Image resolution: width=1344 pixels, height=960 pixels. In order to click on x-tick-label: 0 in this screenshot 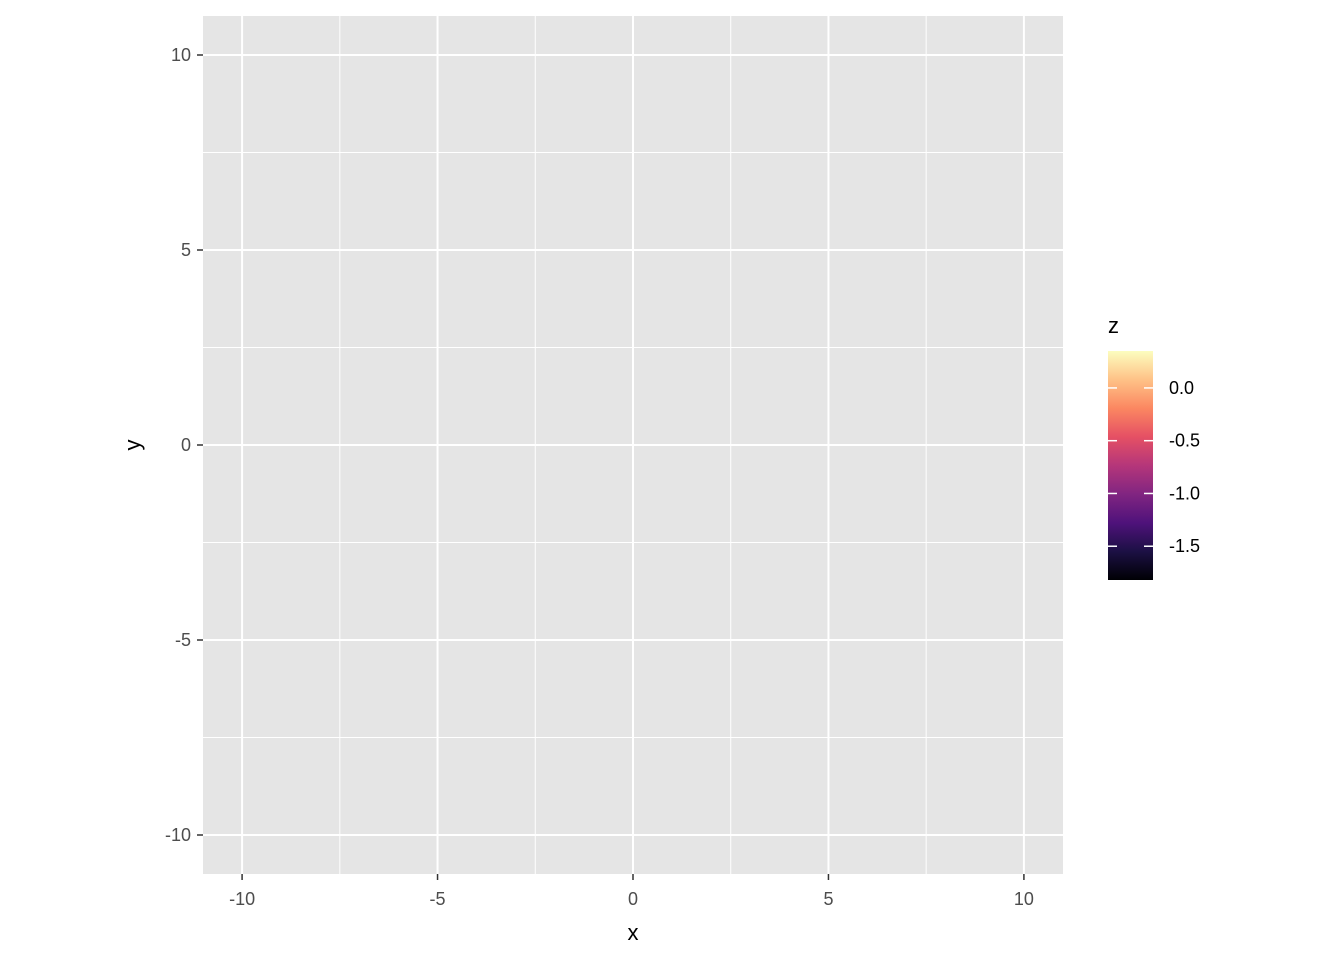, I will do `click(633, 899)`.